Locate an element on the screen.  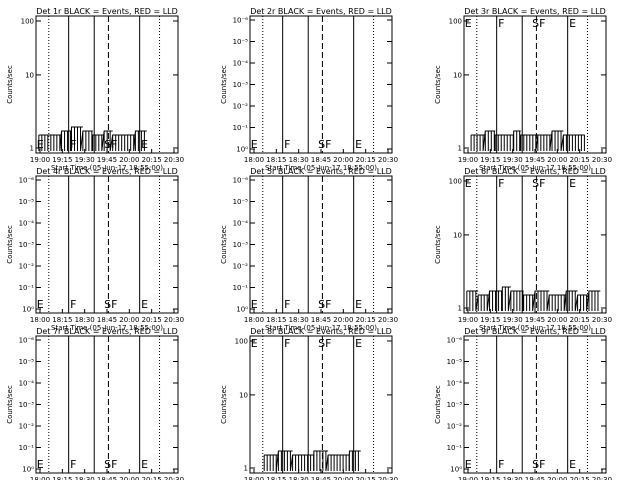
panel-title: Det 5r BLACK = Events, RED = LLD is located at coordinates (321, 171).